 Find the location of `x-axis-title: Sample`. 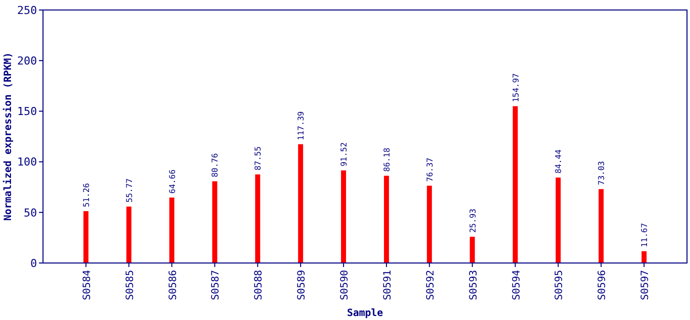

x-axis-title: Sample is located at coordinates (365, 313).